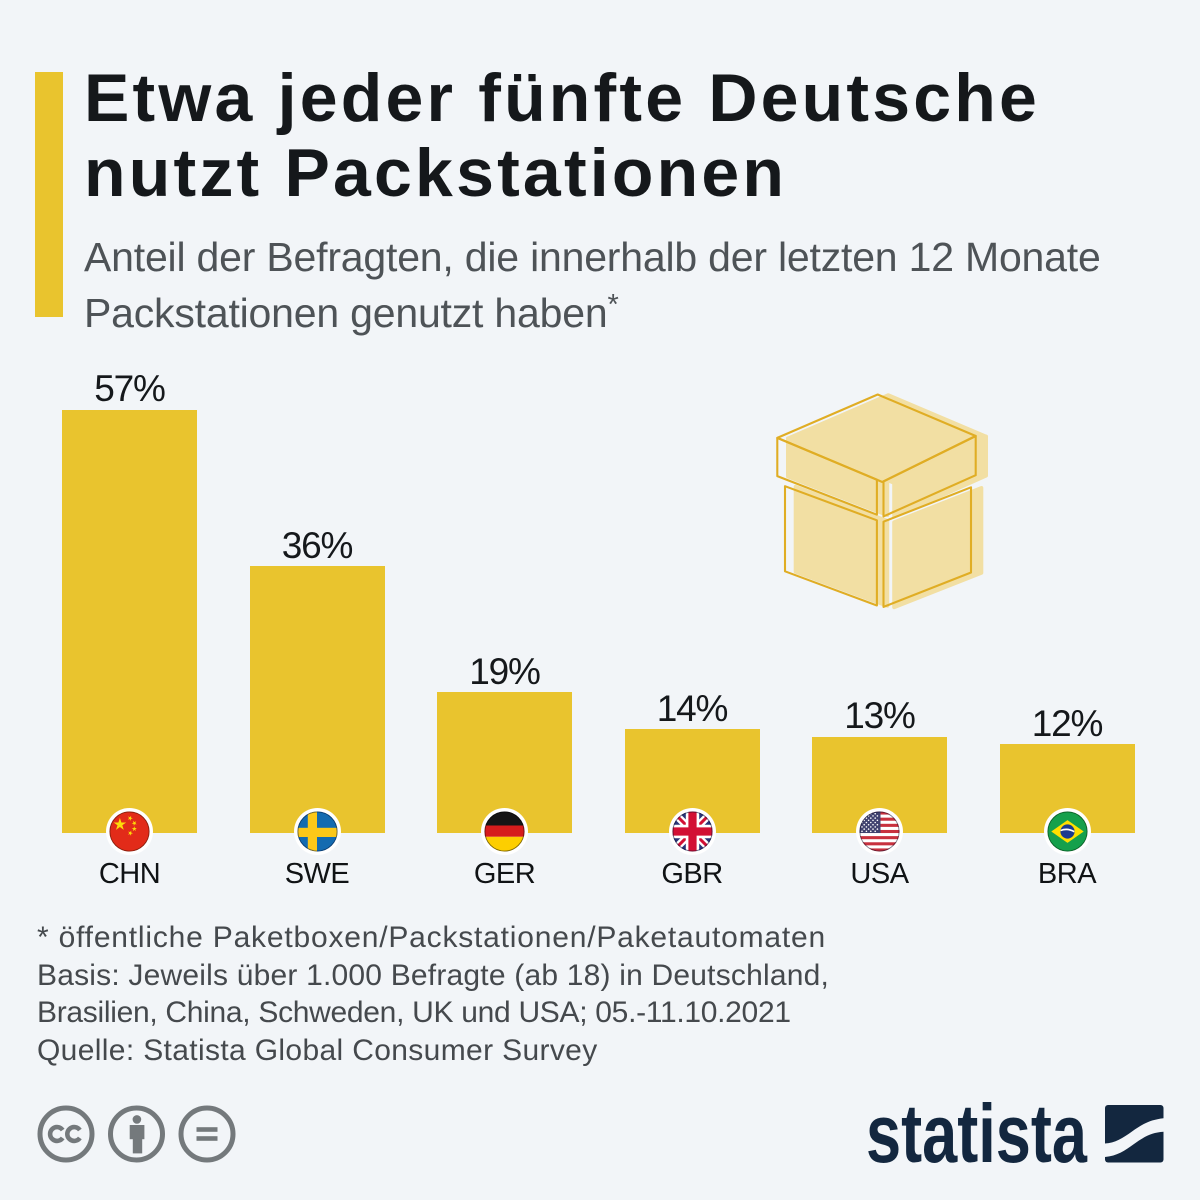 This screenshot has height=1200, width=1200. What do you see at coordinates (977, 1130) in the screenshot?
I see `svg-text: statista` at bounding box center [977, 1130].